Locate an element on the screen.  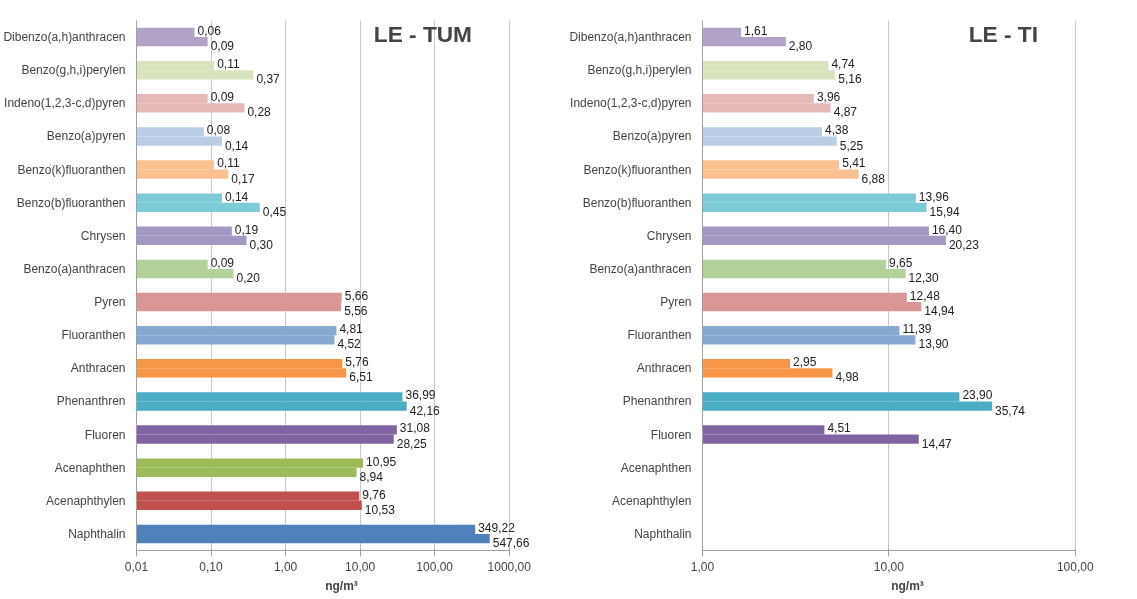
data-label: 14,47 is located at coordinates (937, 443).